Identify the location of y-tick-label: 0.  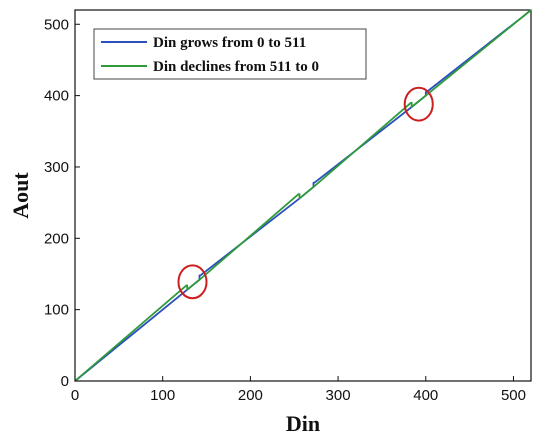
(65, 381).